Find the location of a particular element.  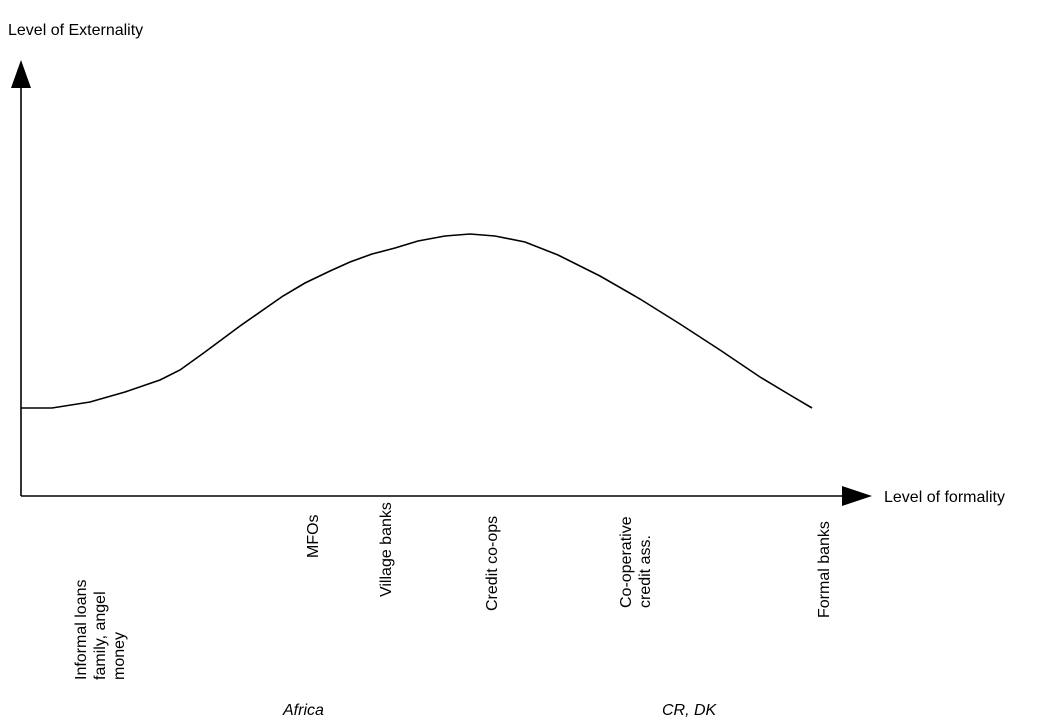

category-label-village-banks: Village banks is located at coordinates (386, 549).